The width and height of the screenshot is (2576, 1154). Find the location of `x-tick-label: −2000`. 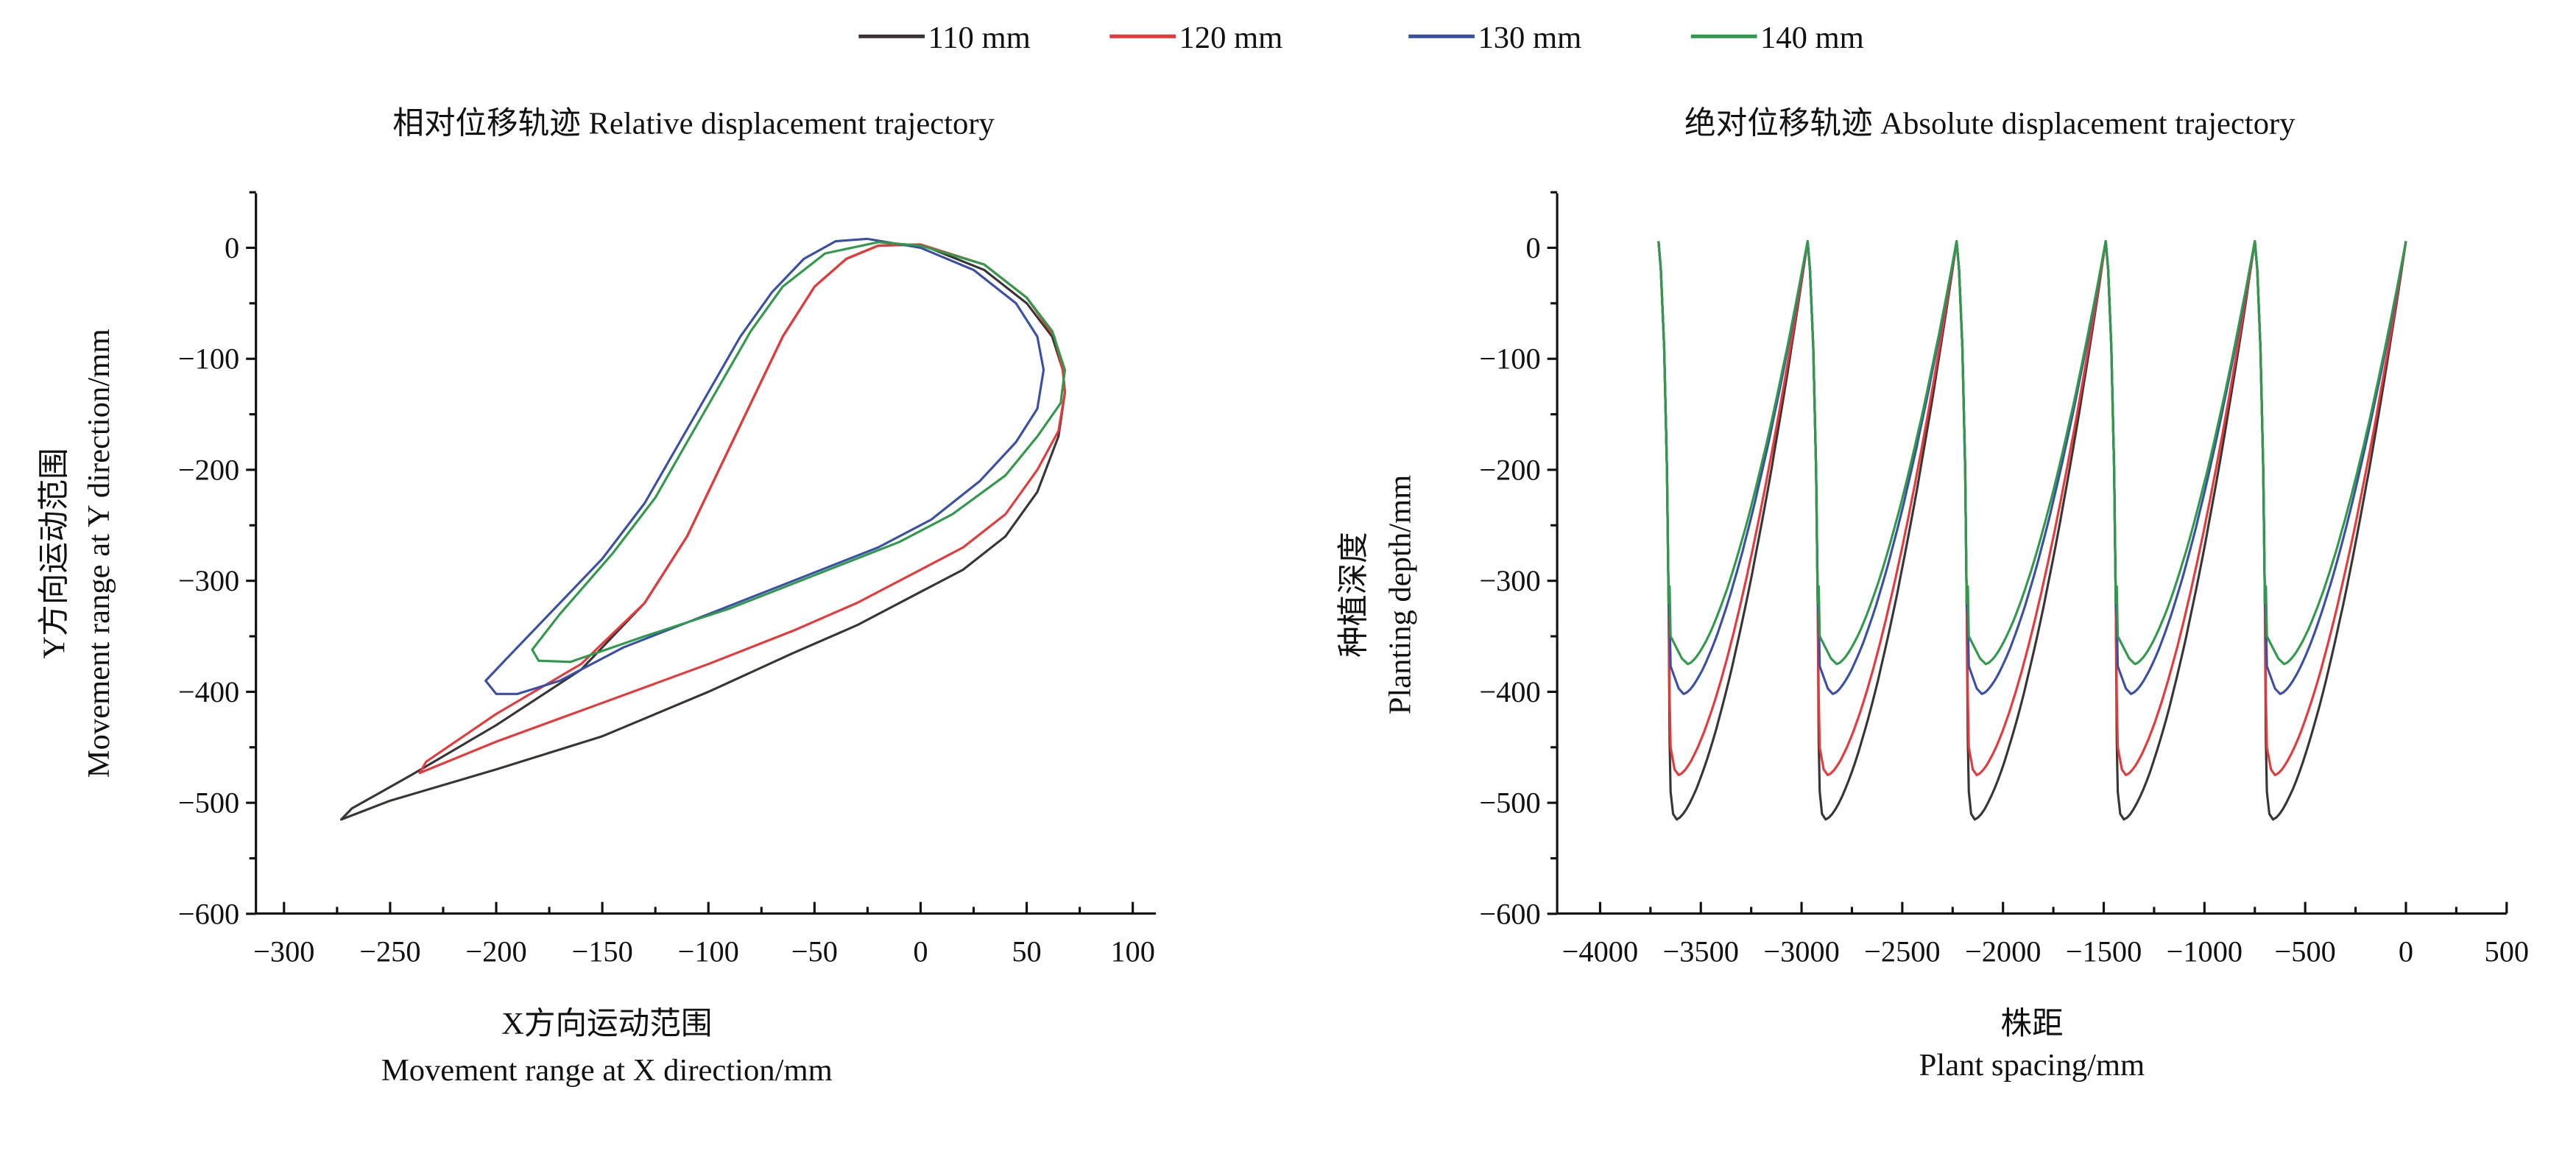

x-tick-label: −2000 is located at coordinates (2003, 952).